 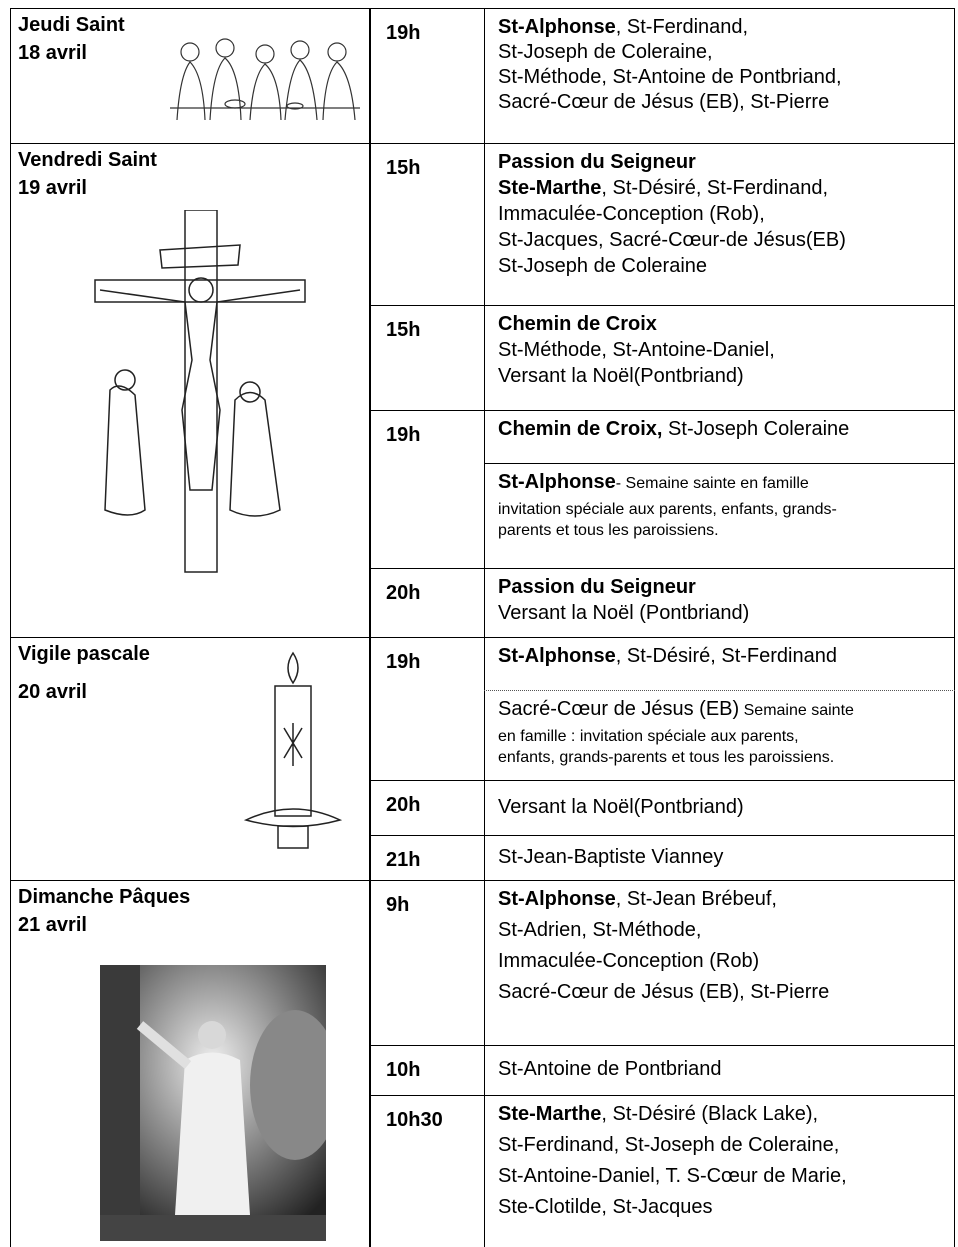 I want to click on last-supper-sketch, so click(x=265, y=79).